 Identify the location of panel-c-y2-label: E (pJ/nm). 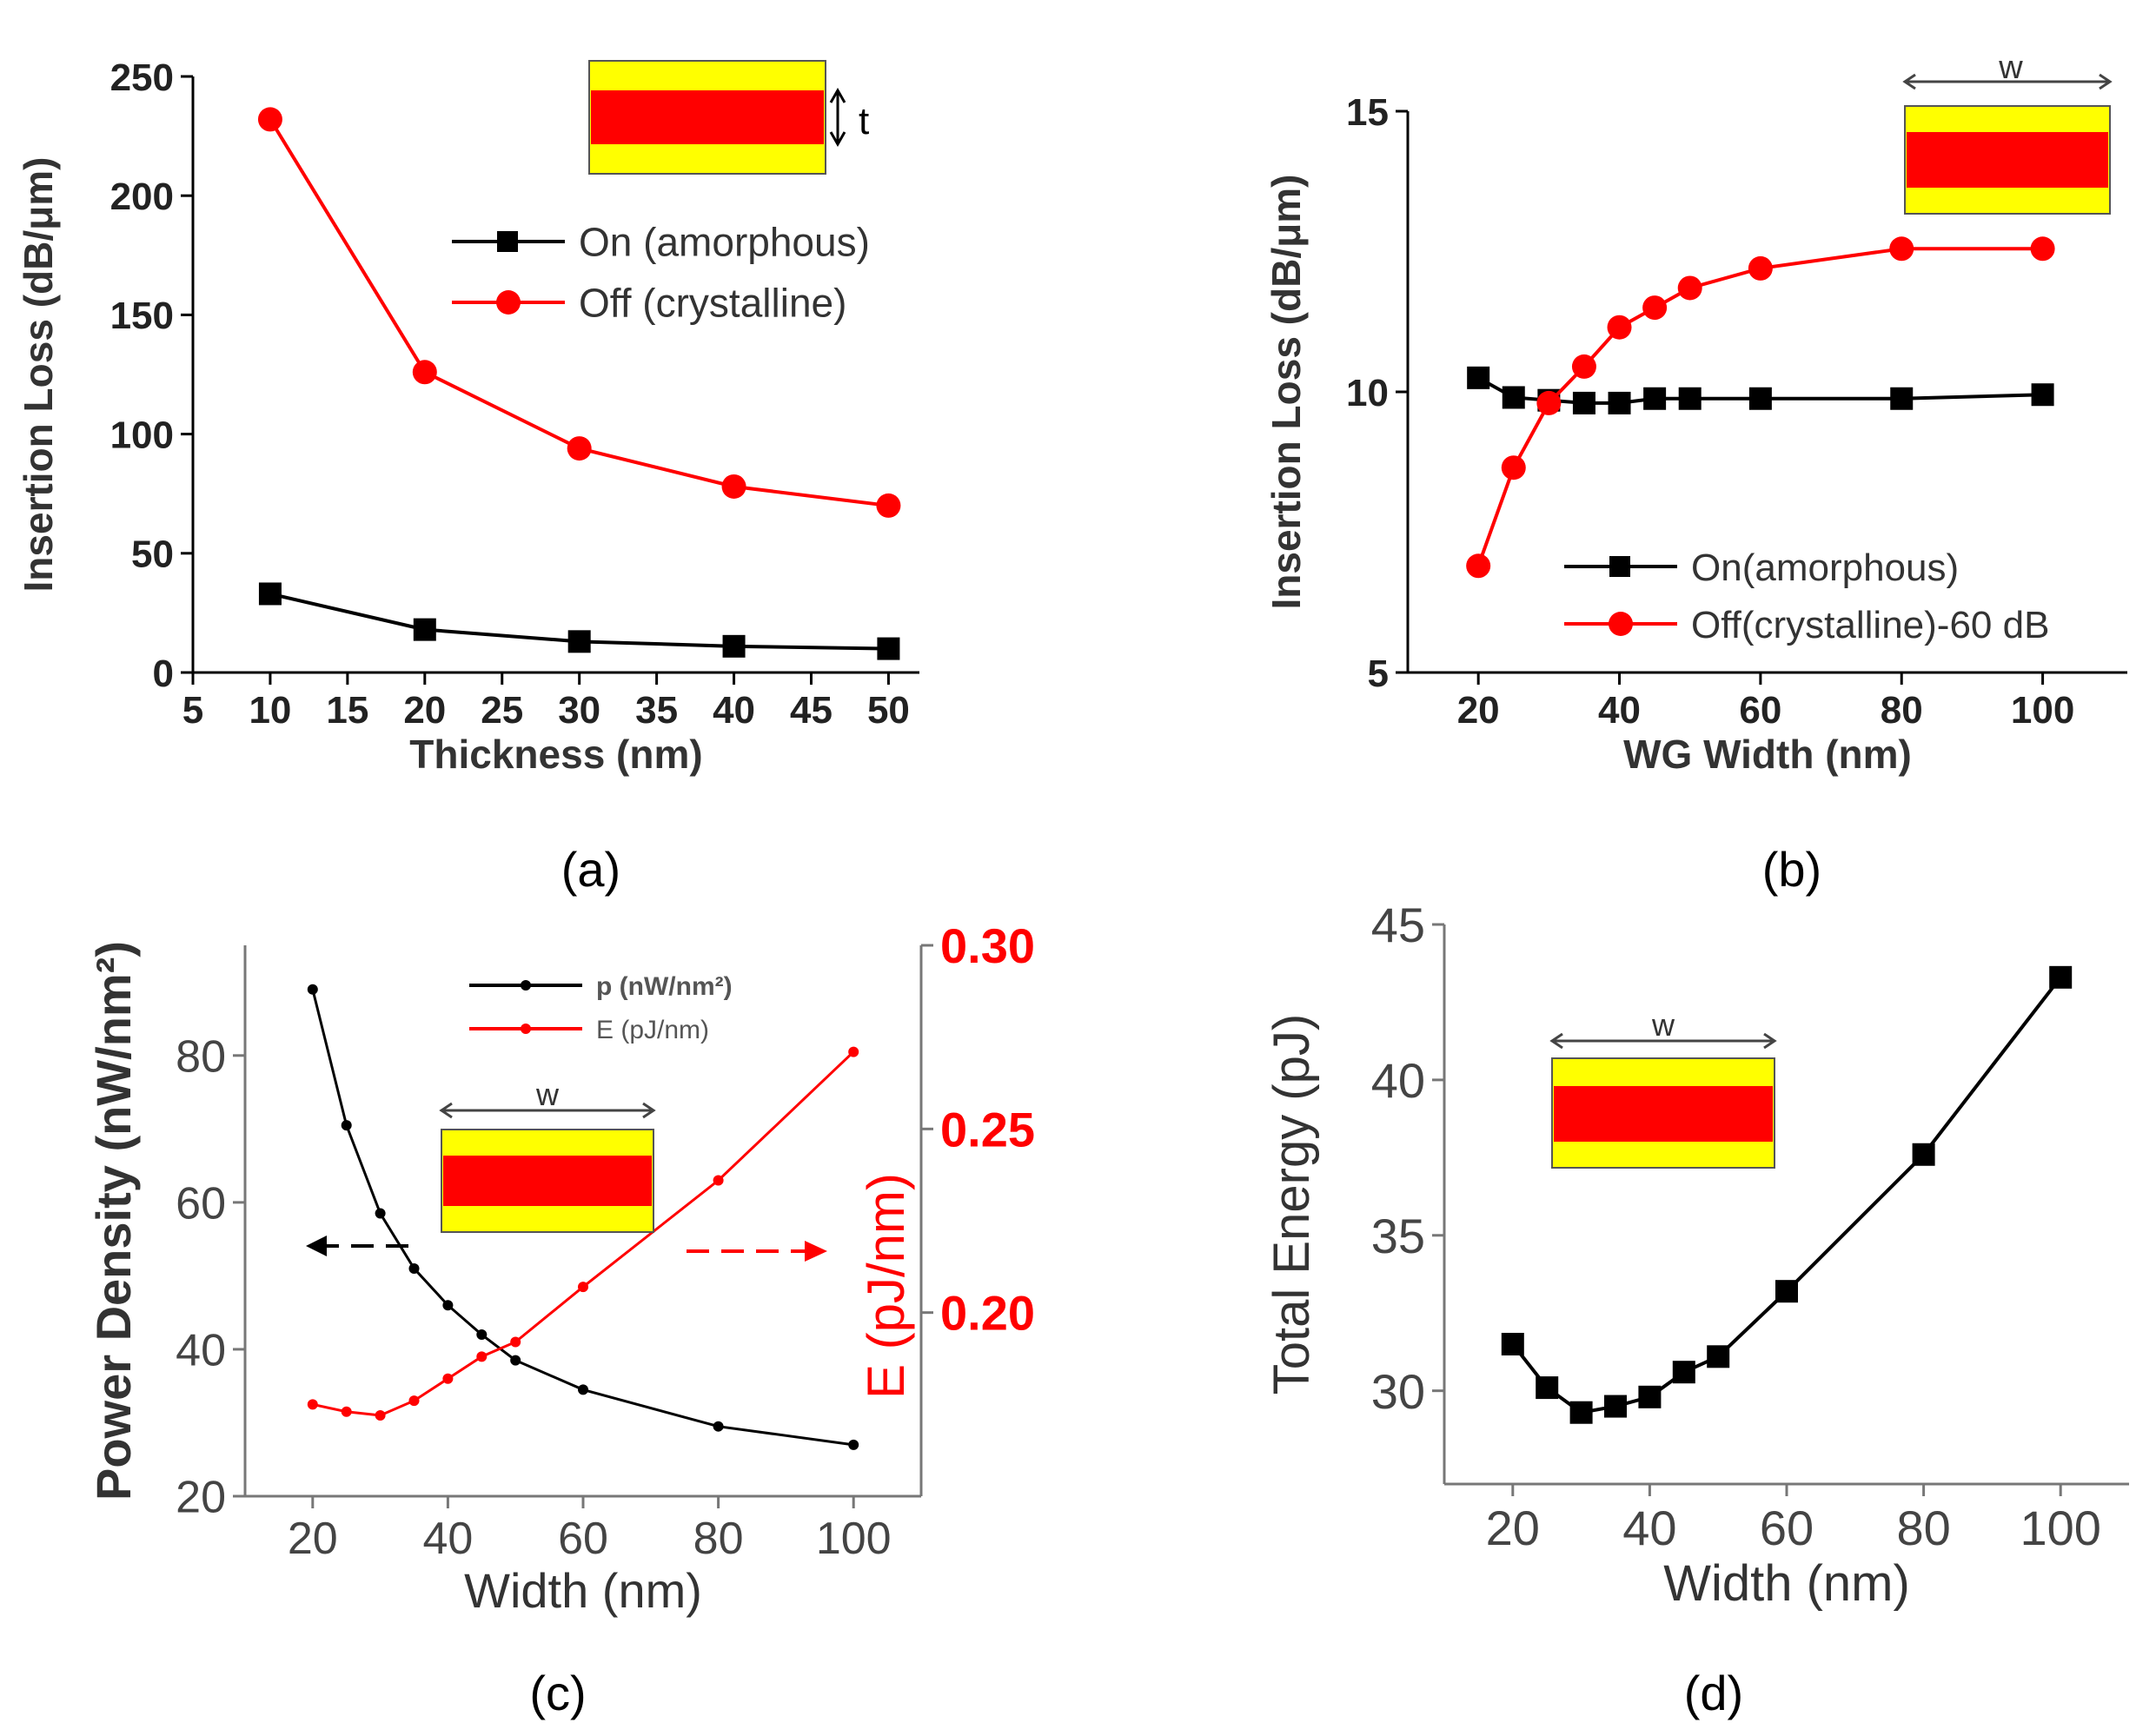
(886, 1286).